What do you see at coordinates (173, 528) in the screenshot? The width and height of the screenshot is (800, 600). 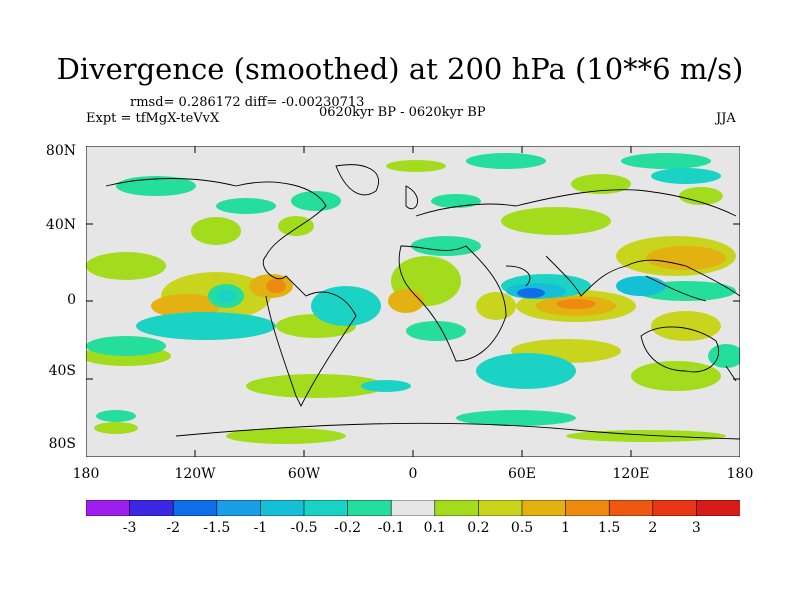 I see `colorbar-label: -2` at bounding box center [173, 528].